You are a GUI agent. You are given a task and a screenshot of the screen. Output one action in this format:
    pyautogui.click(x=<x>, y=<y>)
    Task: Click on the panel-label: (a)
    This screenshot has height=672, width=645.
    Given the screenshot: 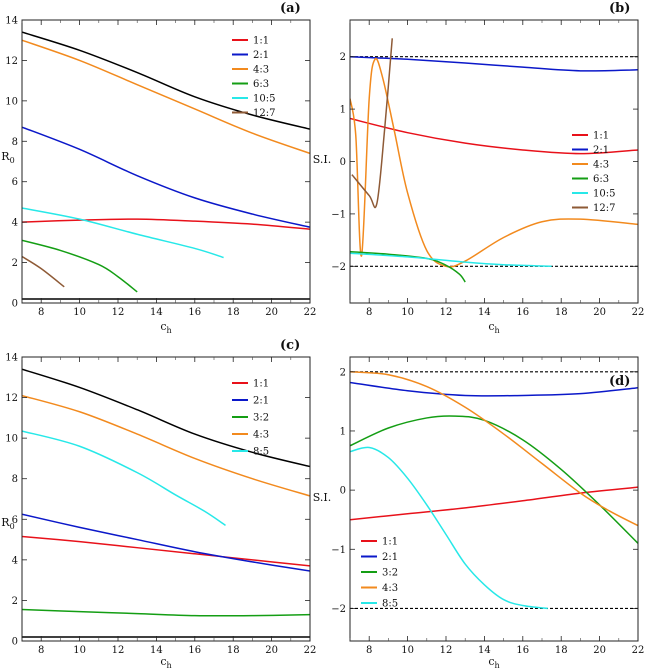 What is the action you would take?
    pyautogui.click(x=290, y=8)
    